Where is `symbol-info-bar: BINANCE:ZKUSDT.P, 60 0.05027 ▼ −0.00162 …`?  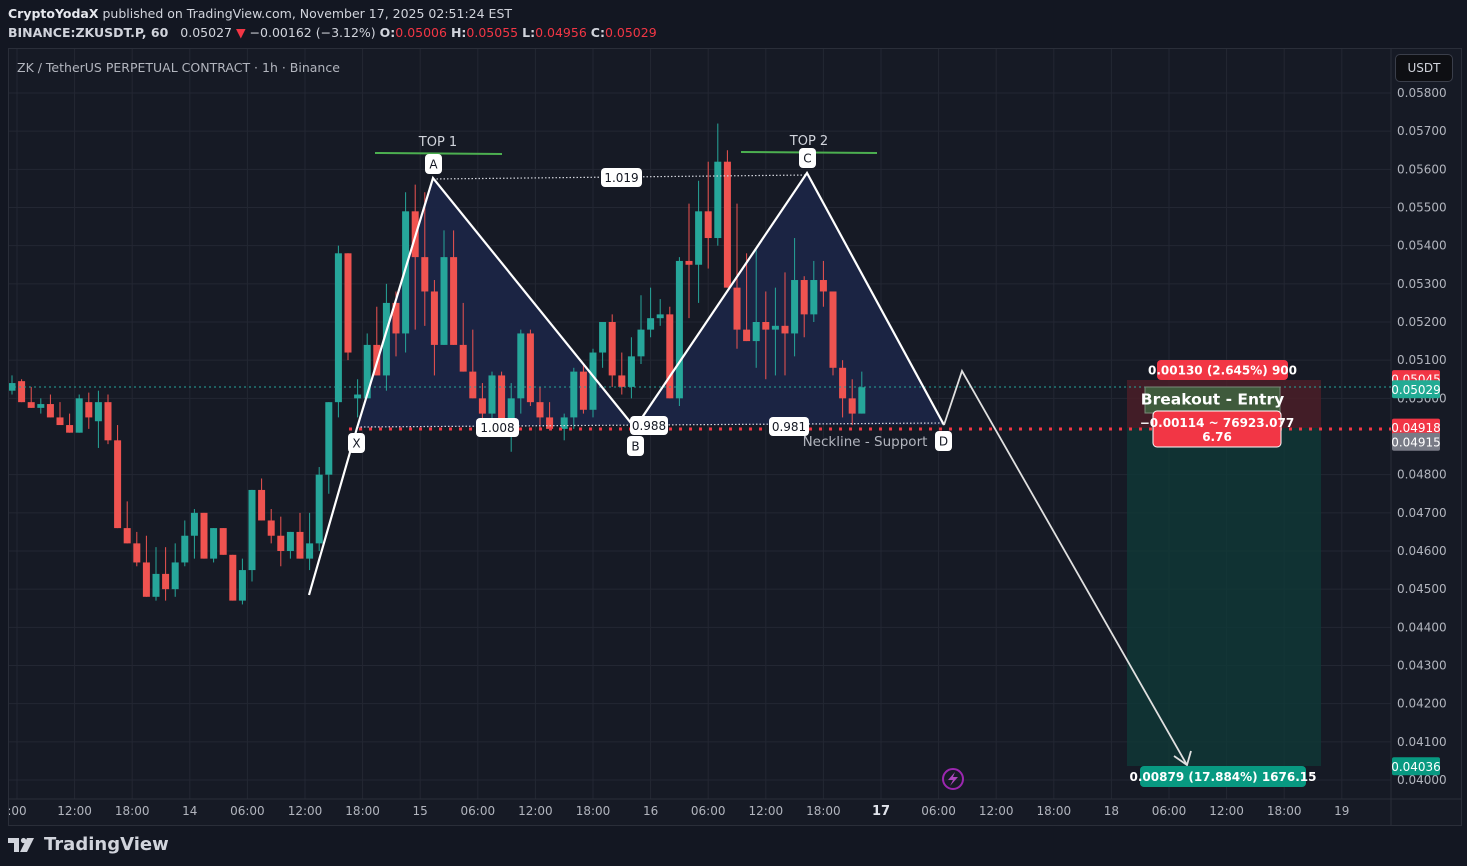 symbol-info-bar: BINANCE:ZKUSDT.P, 60 0.05027 ▼ −0.00162 … is located at coordinates (332, 32).